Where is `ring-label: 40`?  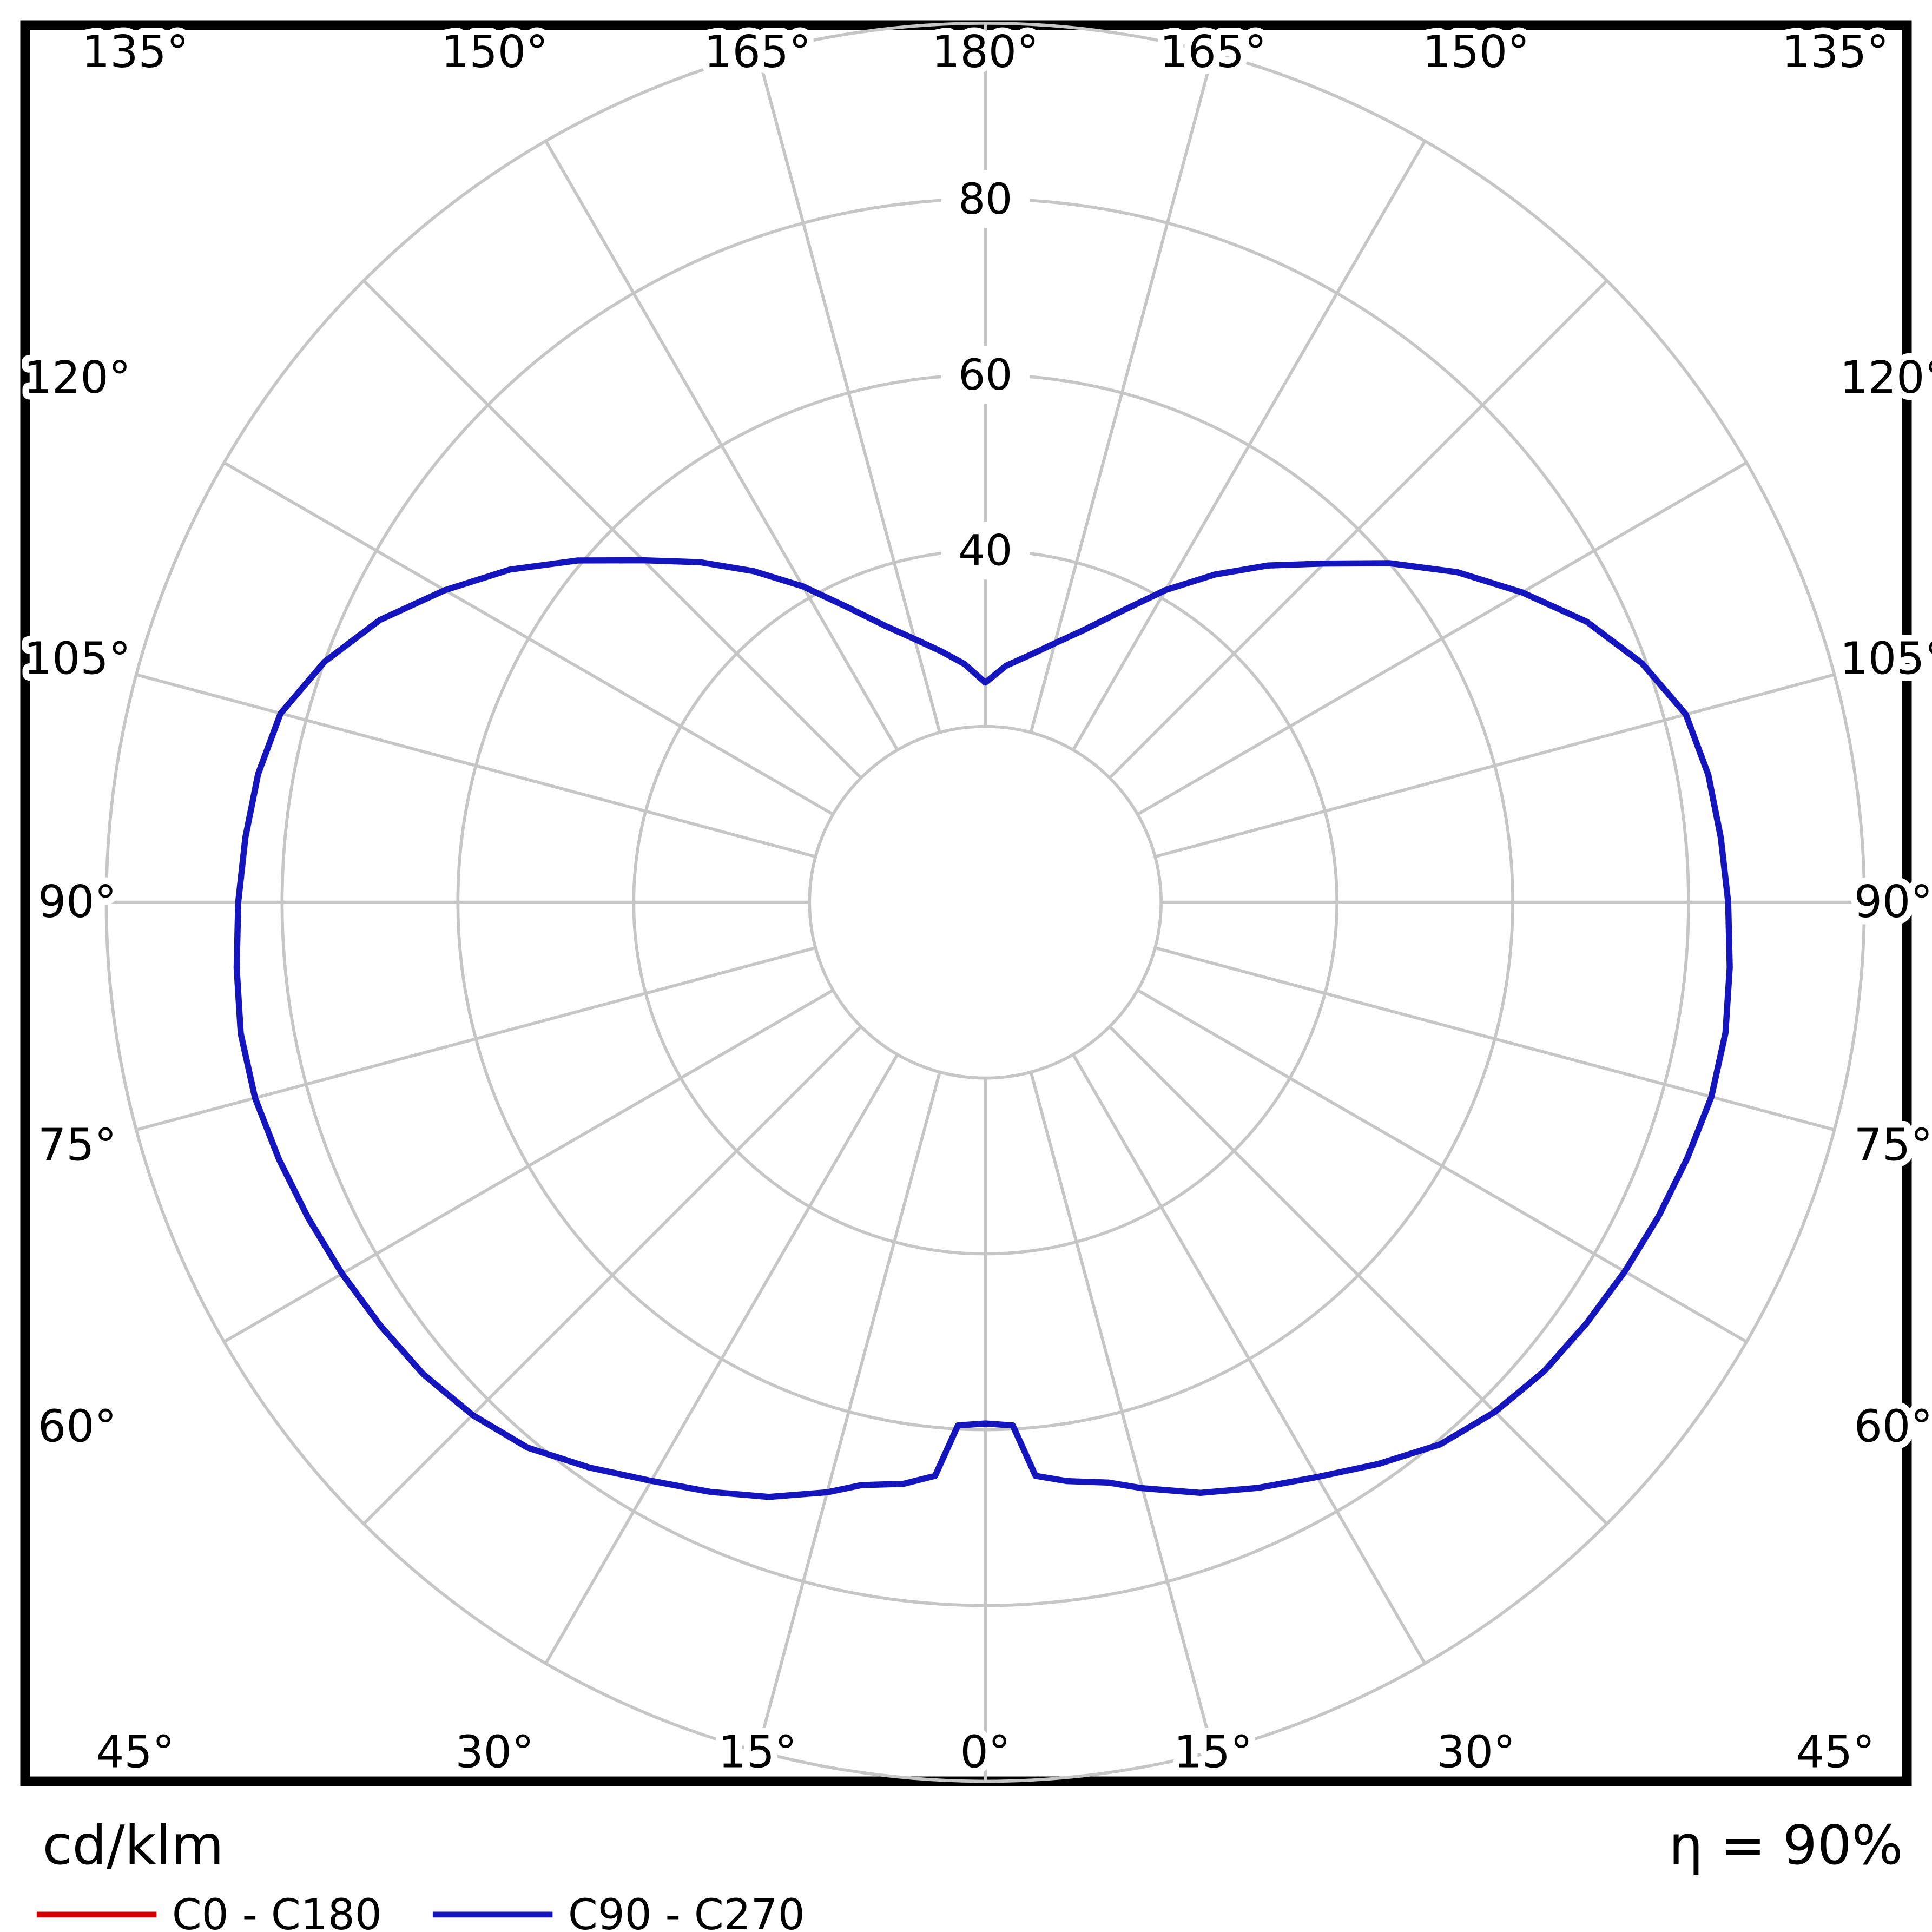 ring-label: 40 is located at coordinates (985, 551).